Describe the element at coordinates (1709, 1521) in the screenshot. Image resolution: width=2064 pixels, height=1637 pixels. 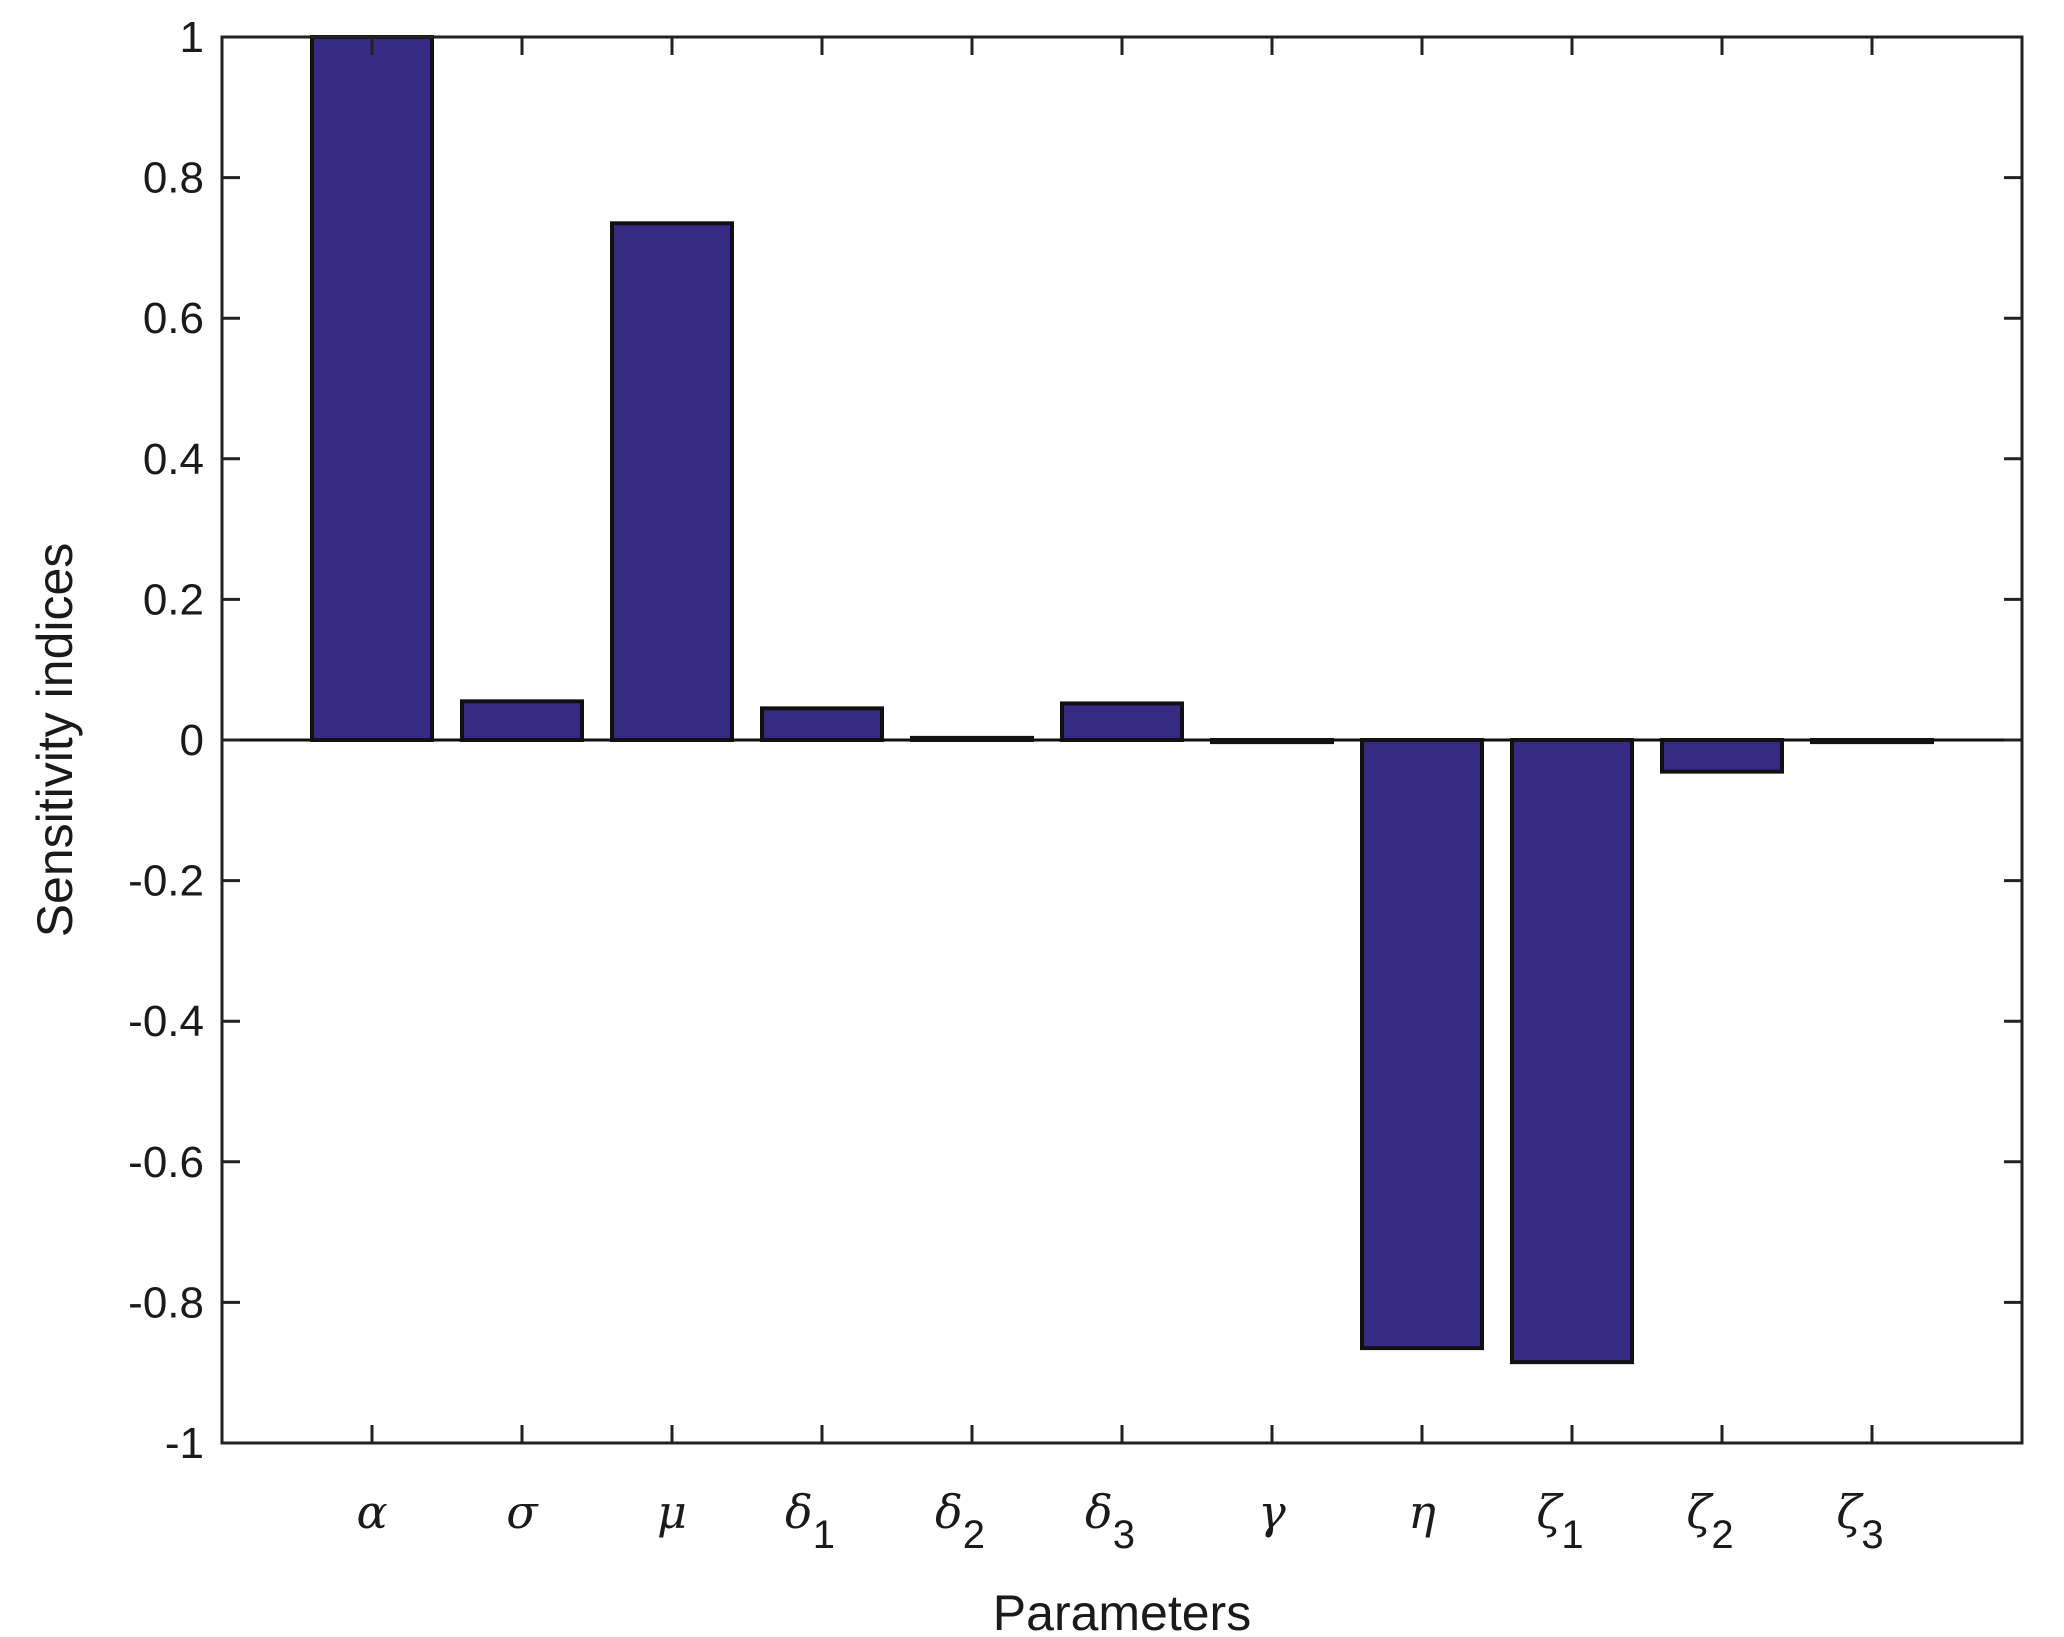
I see `x-tick-label: ζ2` at that location.